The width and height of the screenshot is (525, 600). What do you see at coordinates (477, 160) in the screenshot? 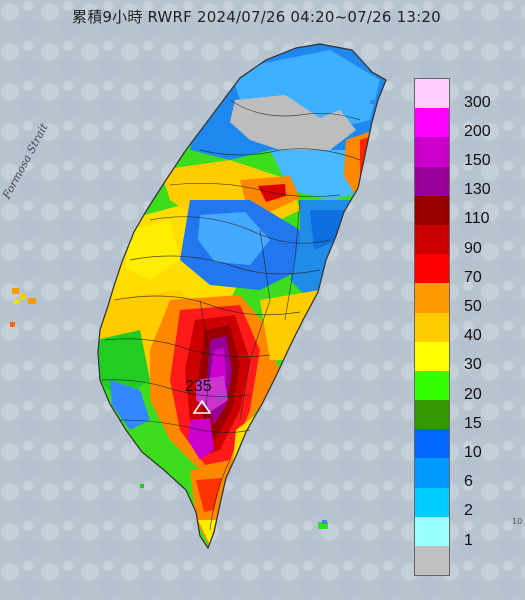
I see `legend-label: 150` at bounding box center [477, 160].